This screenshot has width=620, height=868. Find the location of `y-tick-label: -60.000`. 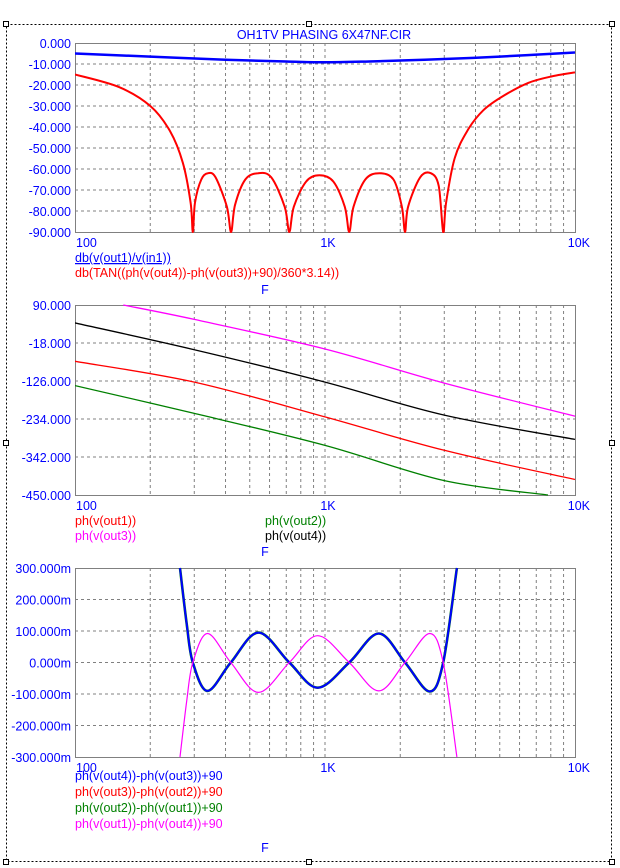

y-tick-label: -60.000 is located at coordinates (50, 170).